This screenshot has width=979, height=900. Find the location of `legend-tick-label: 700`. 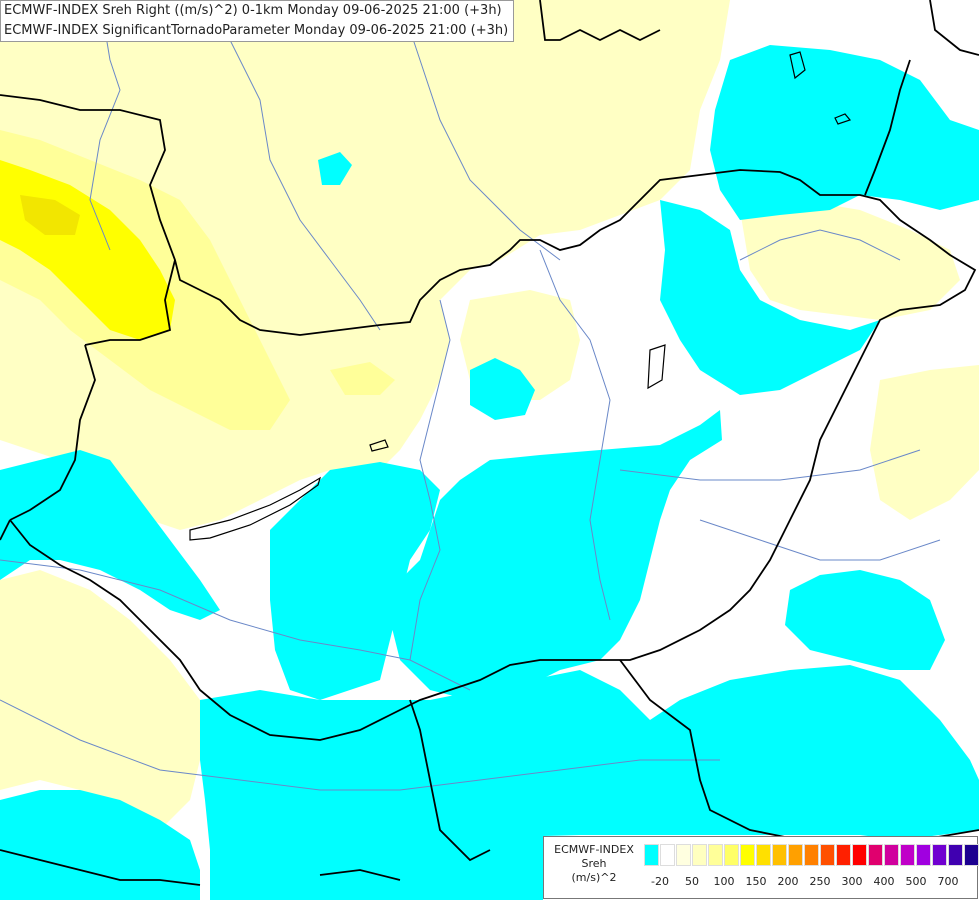

legend-tick-label: 700 is located at coordinates (948, 881).